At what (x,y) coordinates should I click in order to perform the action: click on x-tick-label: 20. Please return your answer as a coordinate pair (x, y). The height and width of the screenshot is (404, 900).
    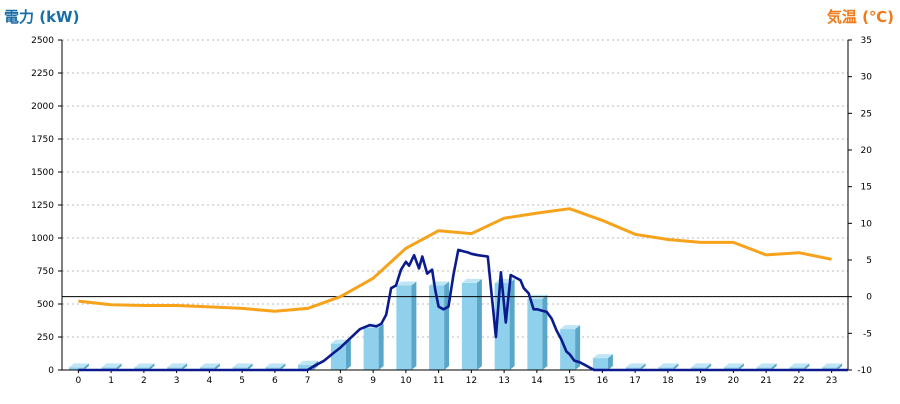
    Looking at the image, I should click on (734, 381).